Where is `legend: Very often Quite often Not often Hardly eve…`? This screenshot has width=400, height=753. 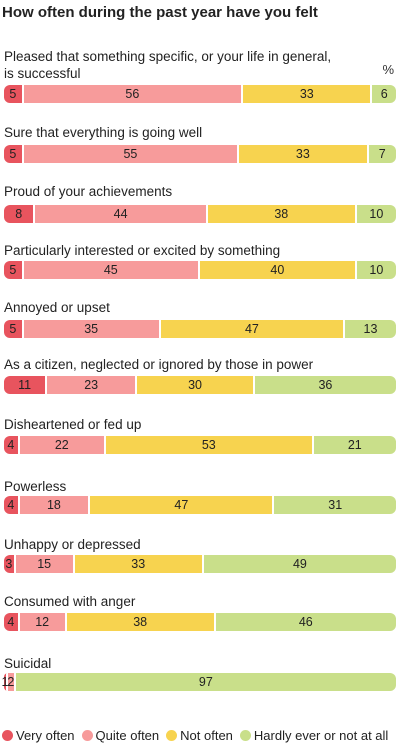 legend: Very often Quite often Not often Hardly eve… is located at coordinates (195, 735).